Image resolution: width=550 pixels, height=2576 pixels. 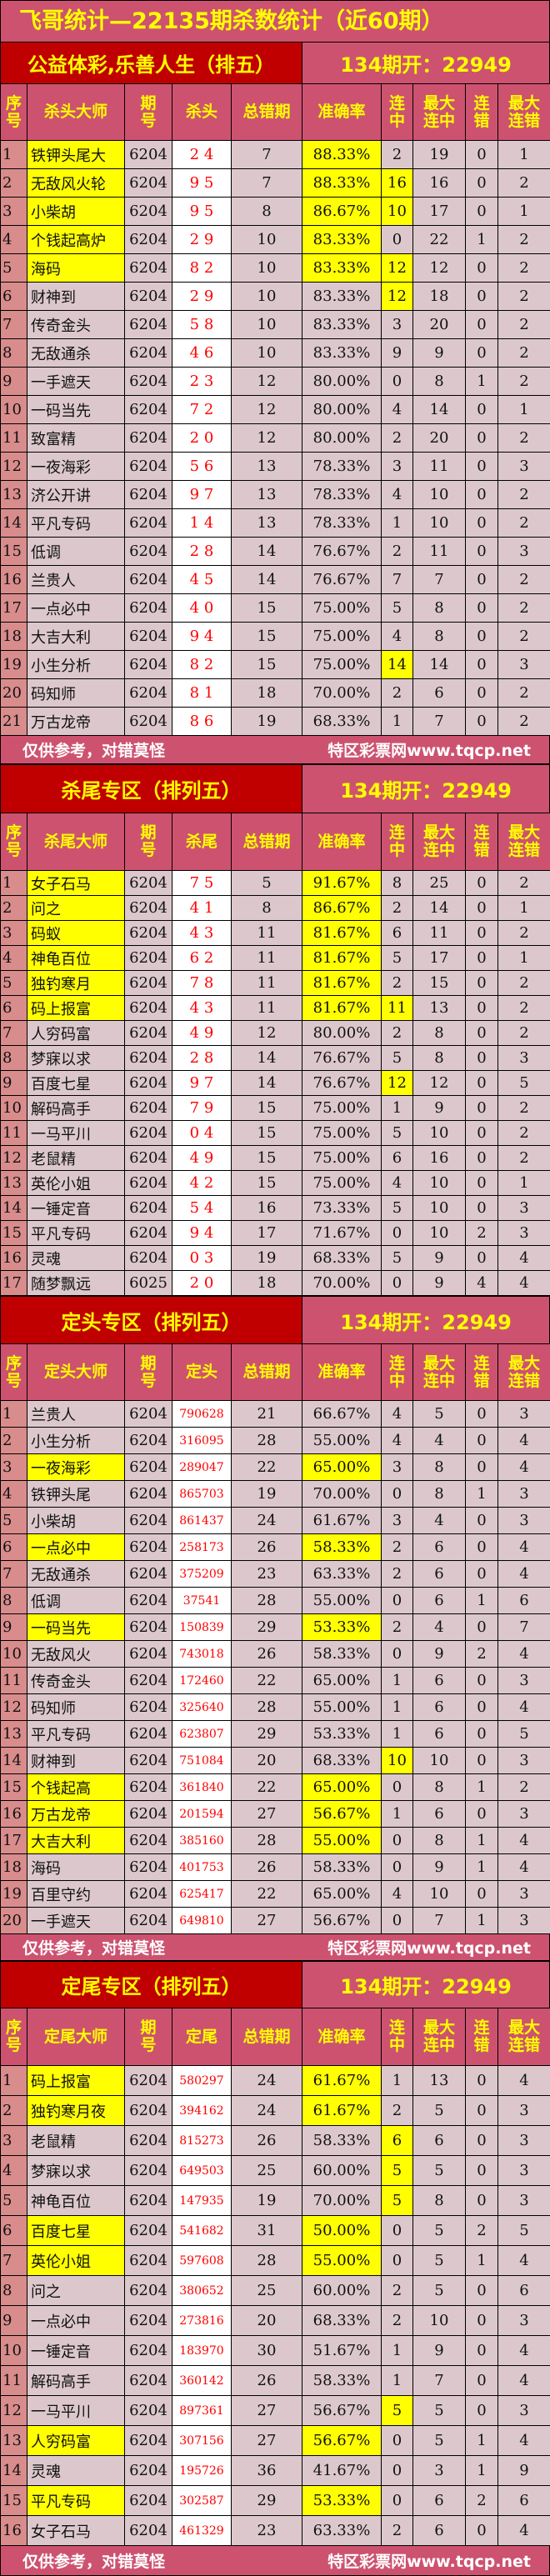 I want to click on pick-numbers: 6 2, so click(x=202, y=958).